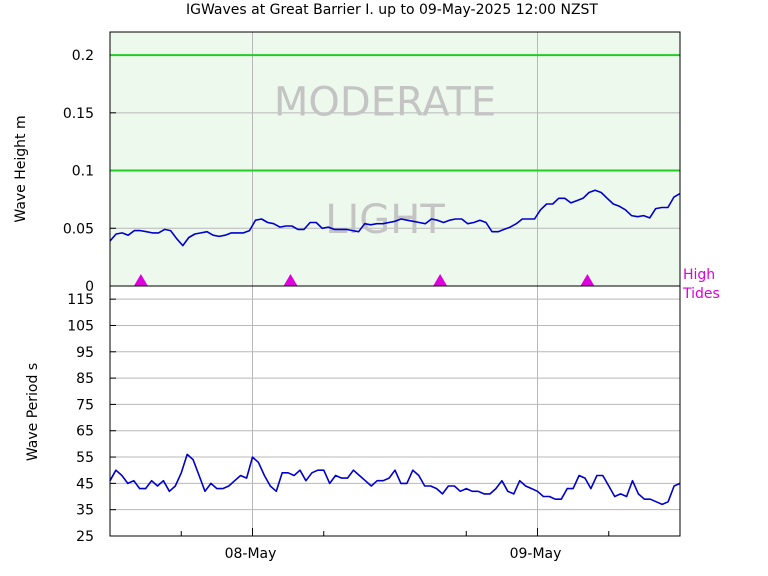 The image size is (768, 576). I want to click on wave-height-series-line, so click(395, 218).